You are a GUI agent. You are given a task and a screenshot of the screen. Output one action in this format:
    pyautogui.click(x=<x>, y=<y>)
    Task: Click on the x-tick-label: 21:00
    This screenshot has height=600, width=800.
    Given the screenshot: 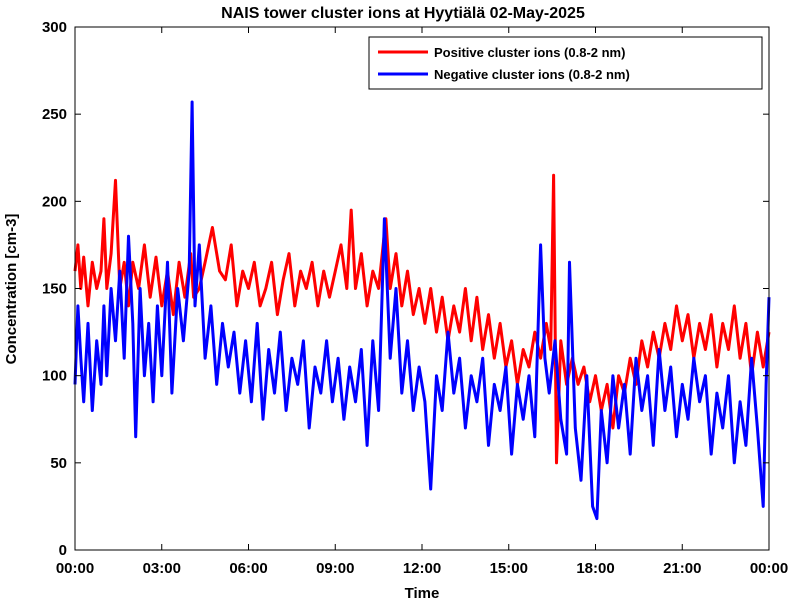 What is the action you would take?
    pyautogui.click(x=682, y=568)
    